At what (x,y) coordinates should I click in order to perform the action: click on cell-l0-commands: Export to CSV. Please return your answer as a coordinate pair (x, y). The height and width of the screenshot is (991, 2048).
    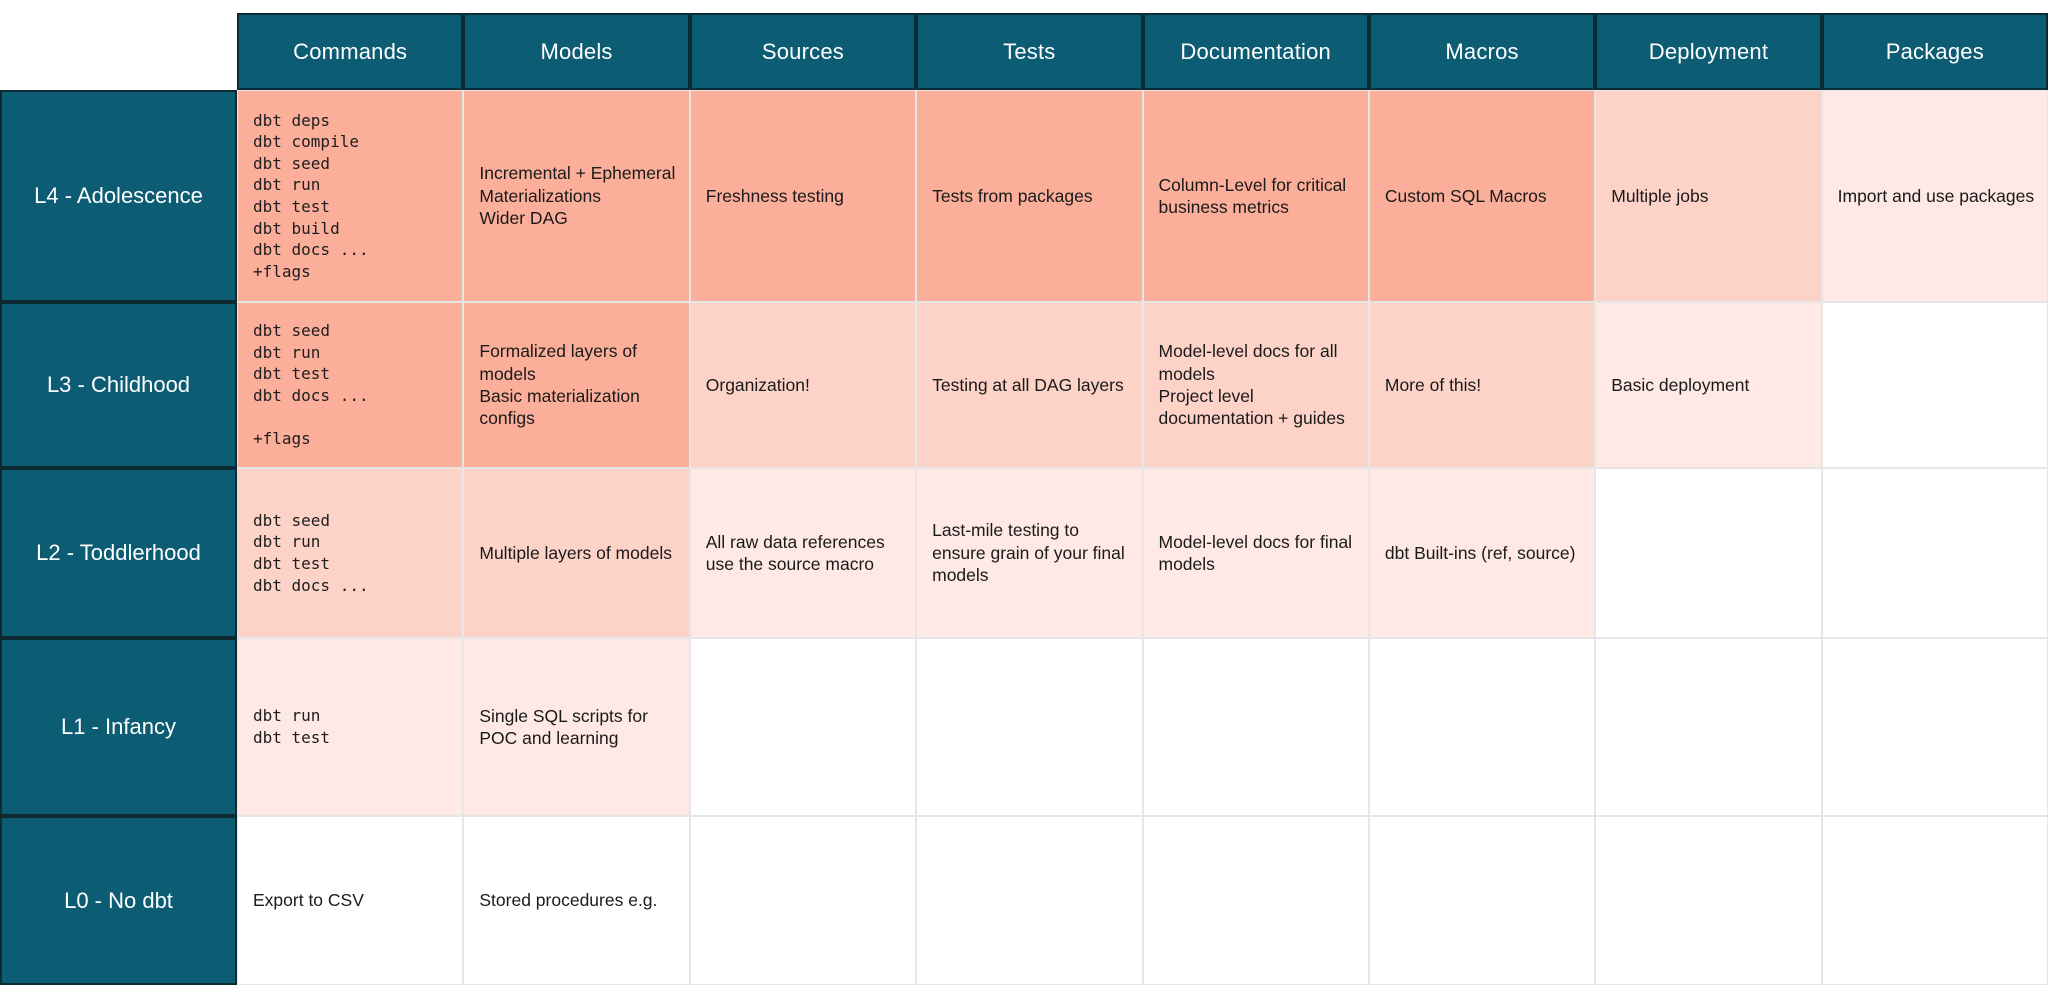
    Looking at the image, I should click on (350, 900).